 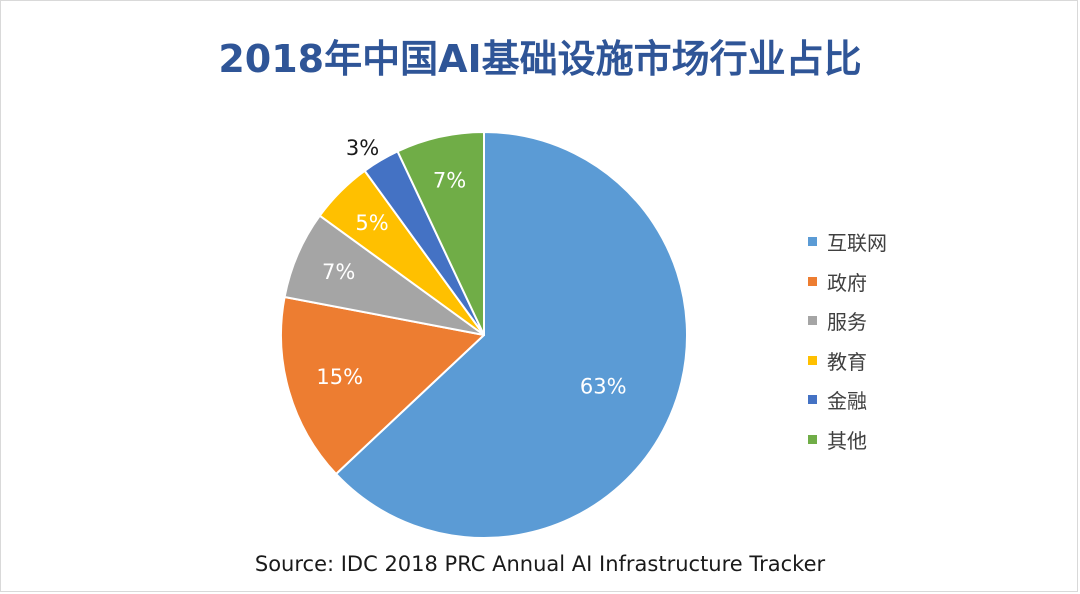 I want to click on pie-labels: 63% 15% 7% 5% 3% 7%, so click(x=471, y=267).